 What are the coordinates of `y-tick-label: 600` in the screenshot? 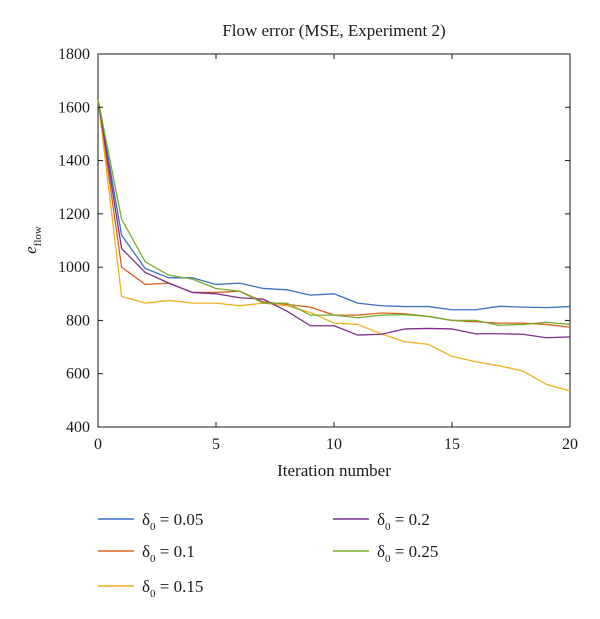 It's located at (78, 374).